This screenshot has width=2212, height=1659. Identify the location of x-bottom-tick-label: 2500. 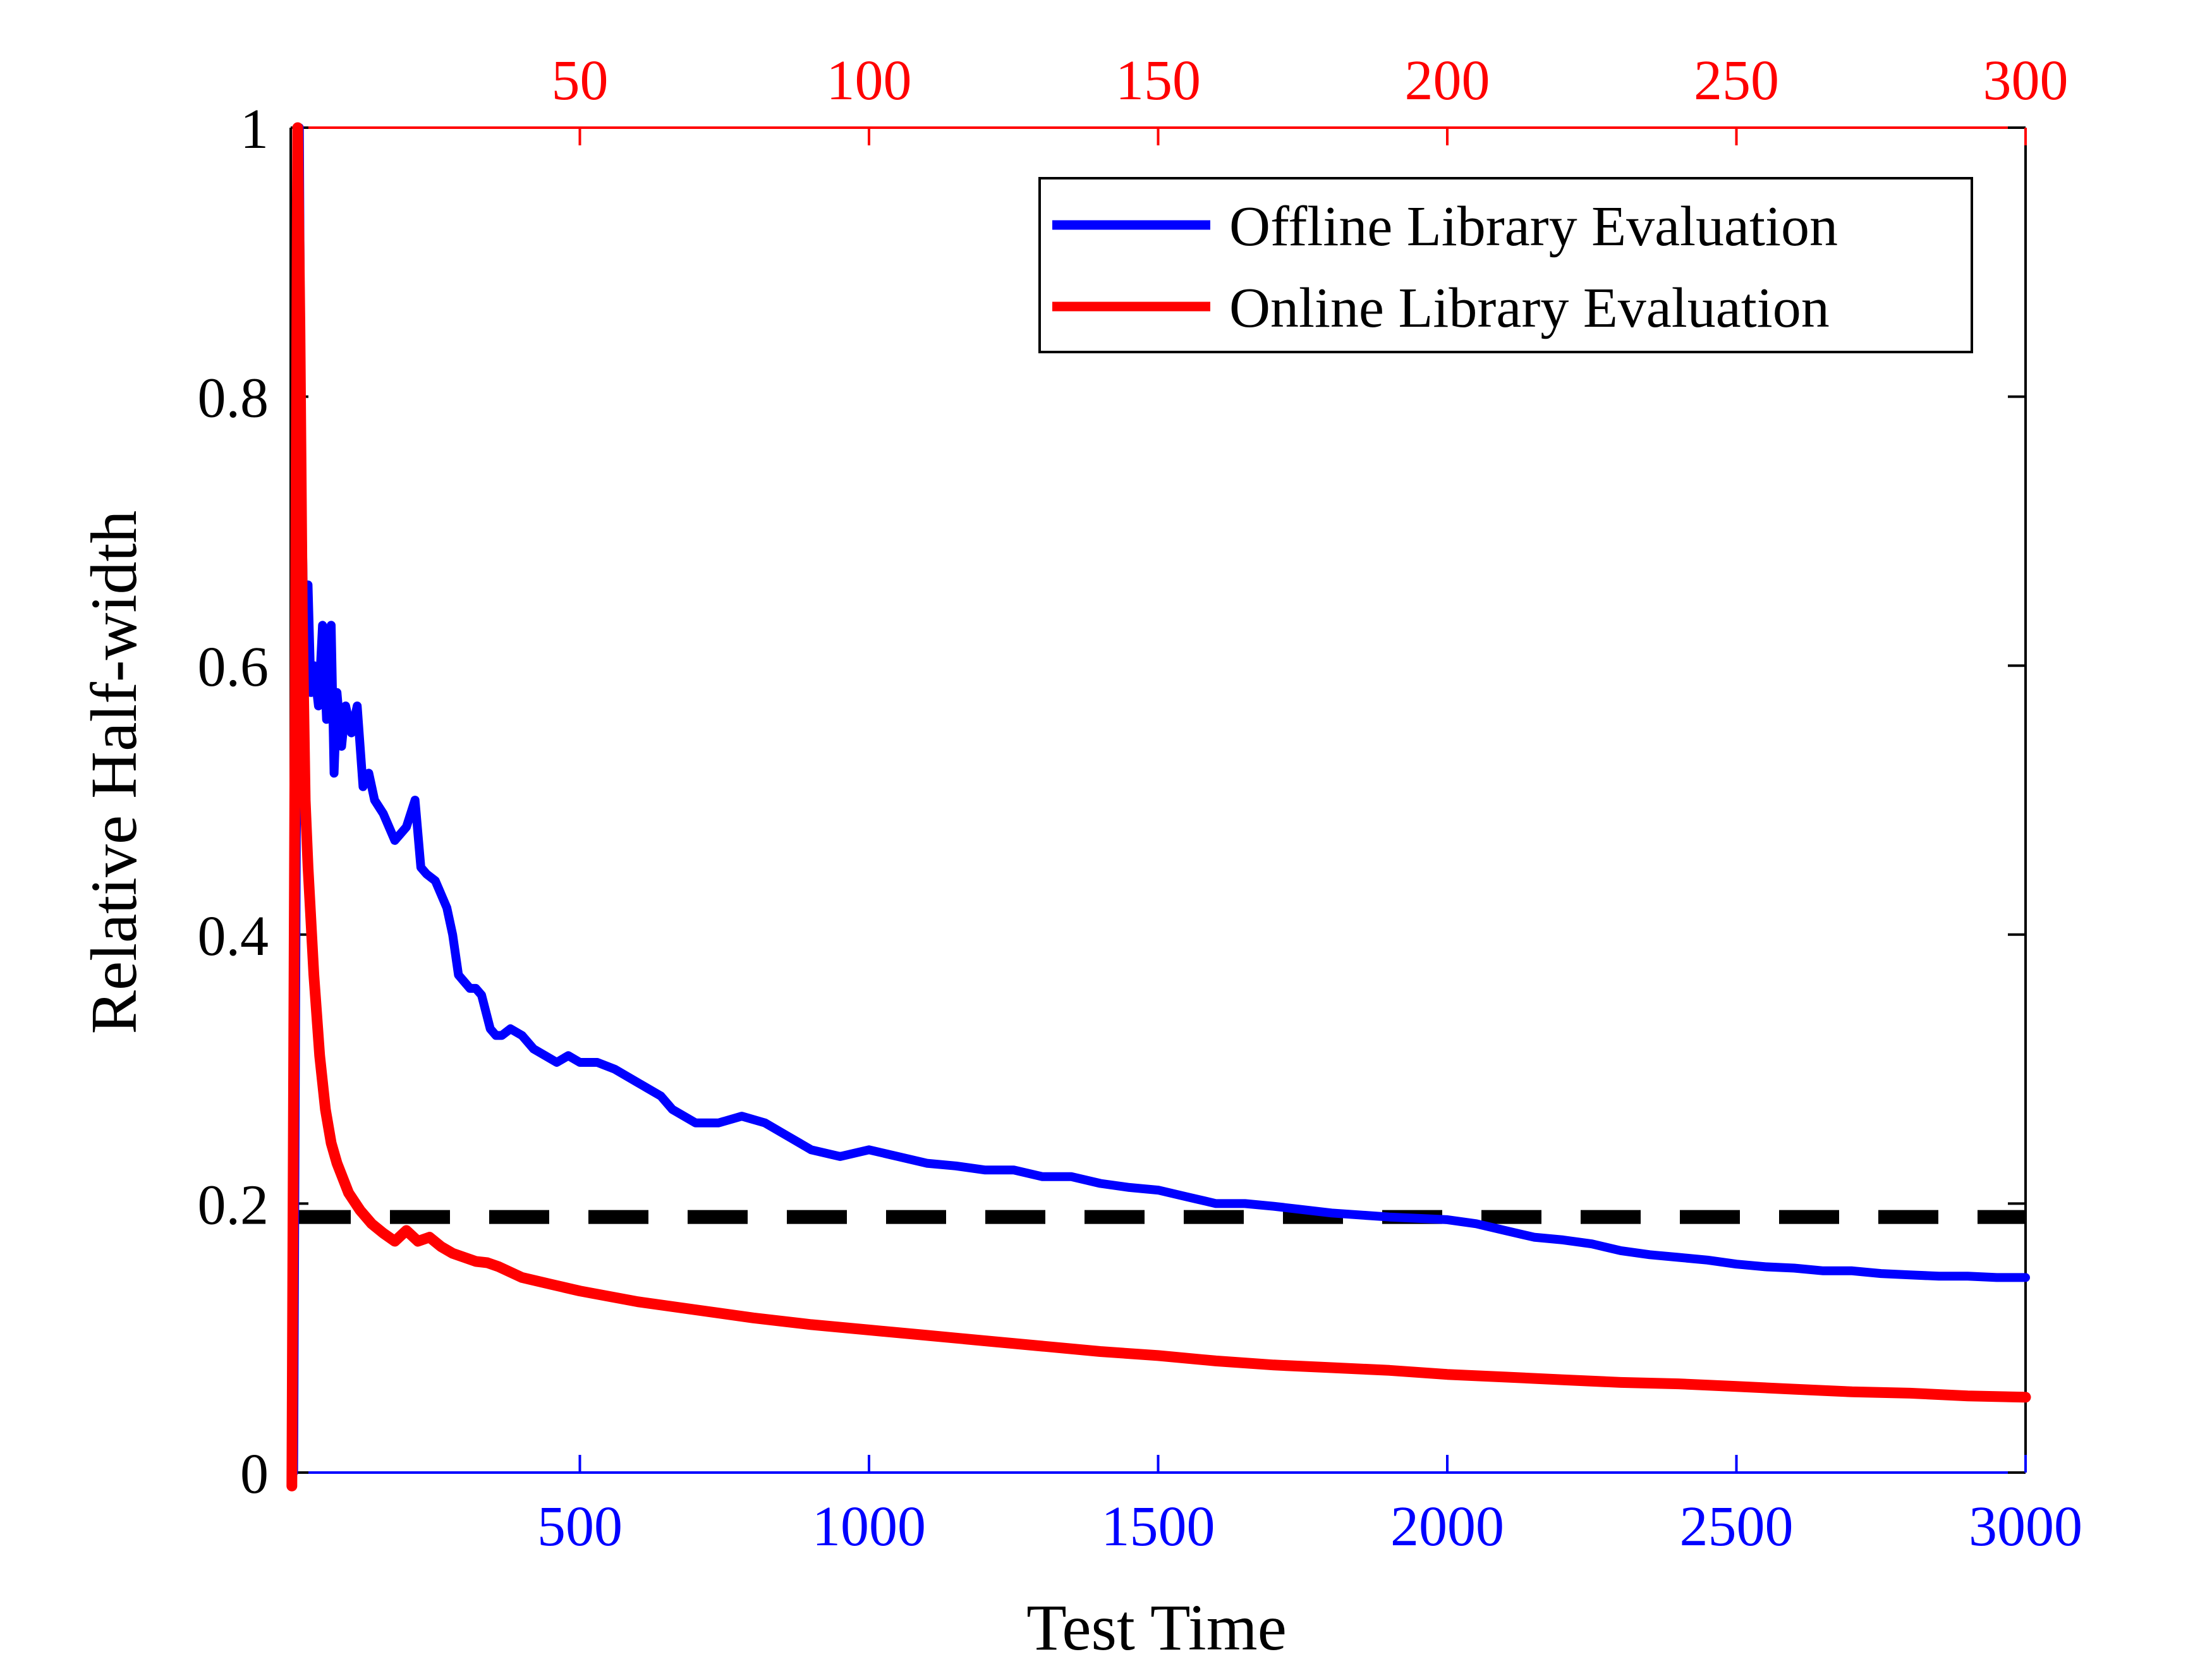
(1737, 1526).